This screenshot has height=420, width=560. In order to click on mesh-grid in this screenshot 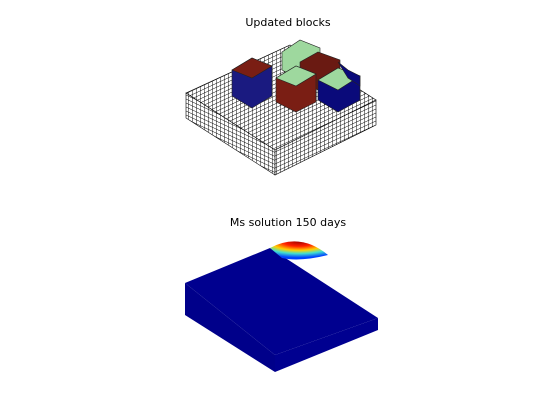, I will do `click(281, 110)`.